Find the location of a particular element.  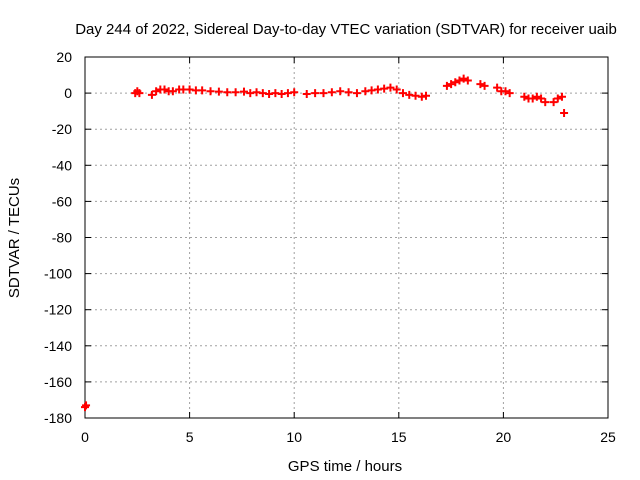

x-axis-label: GPS time / hours is located at coordinates (345, 466).